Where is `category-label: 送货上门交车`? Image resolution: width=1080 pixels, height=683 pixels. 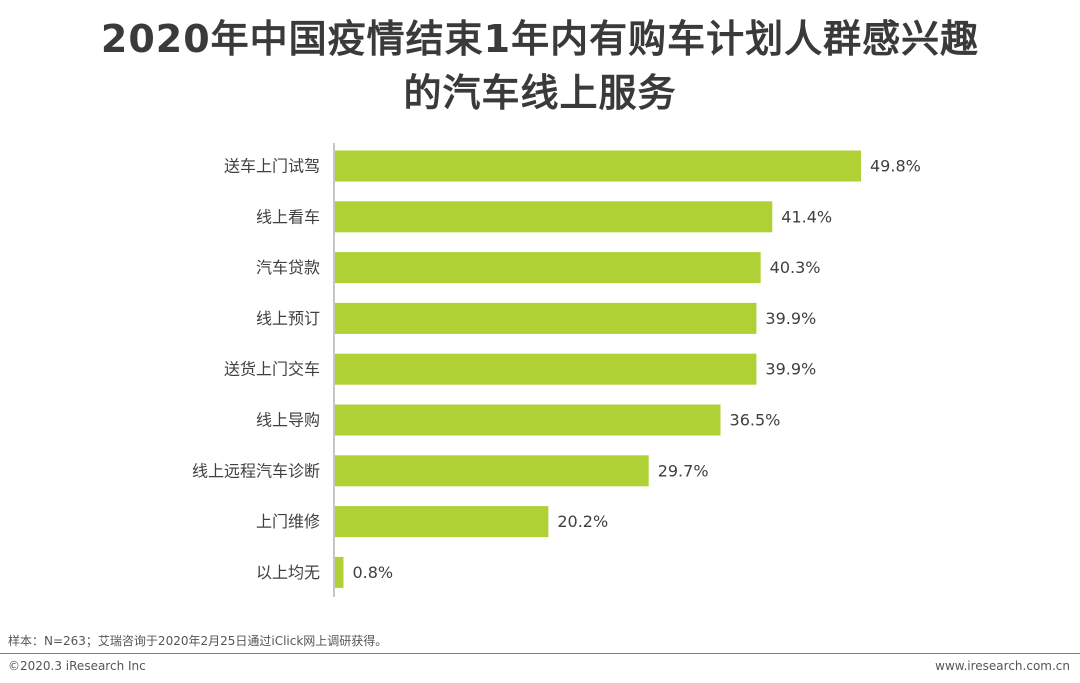 category-label: 送货上门交车 is located at coordinates (272, 369).